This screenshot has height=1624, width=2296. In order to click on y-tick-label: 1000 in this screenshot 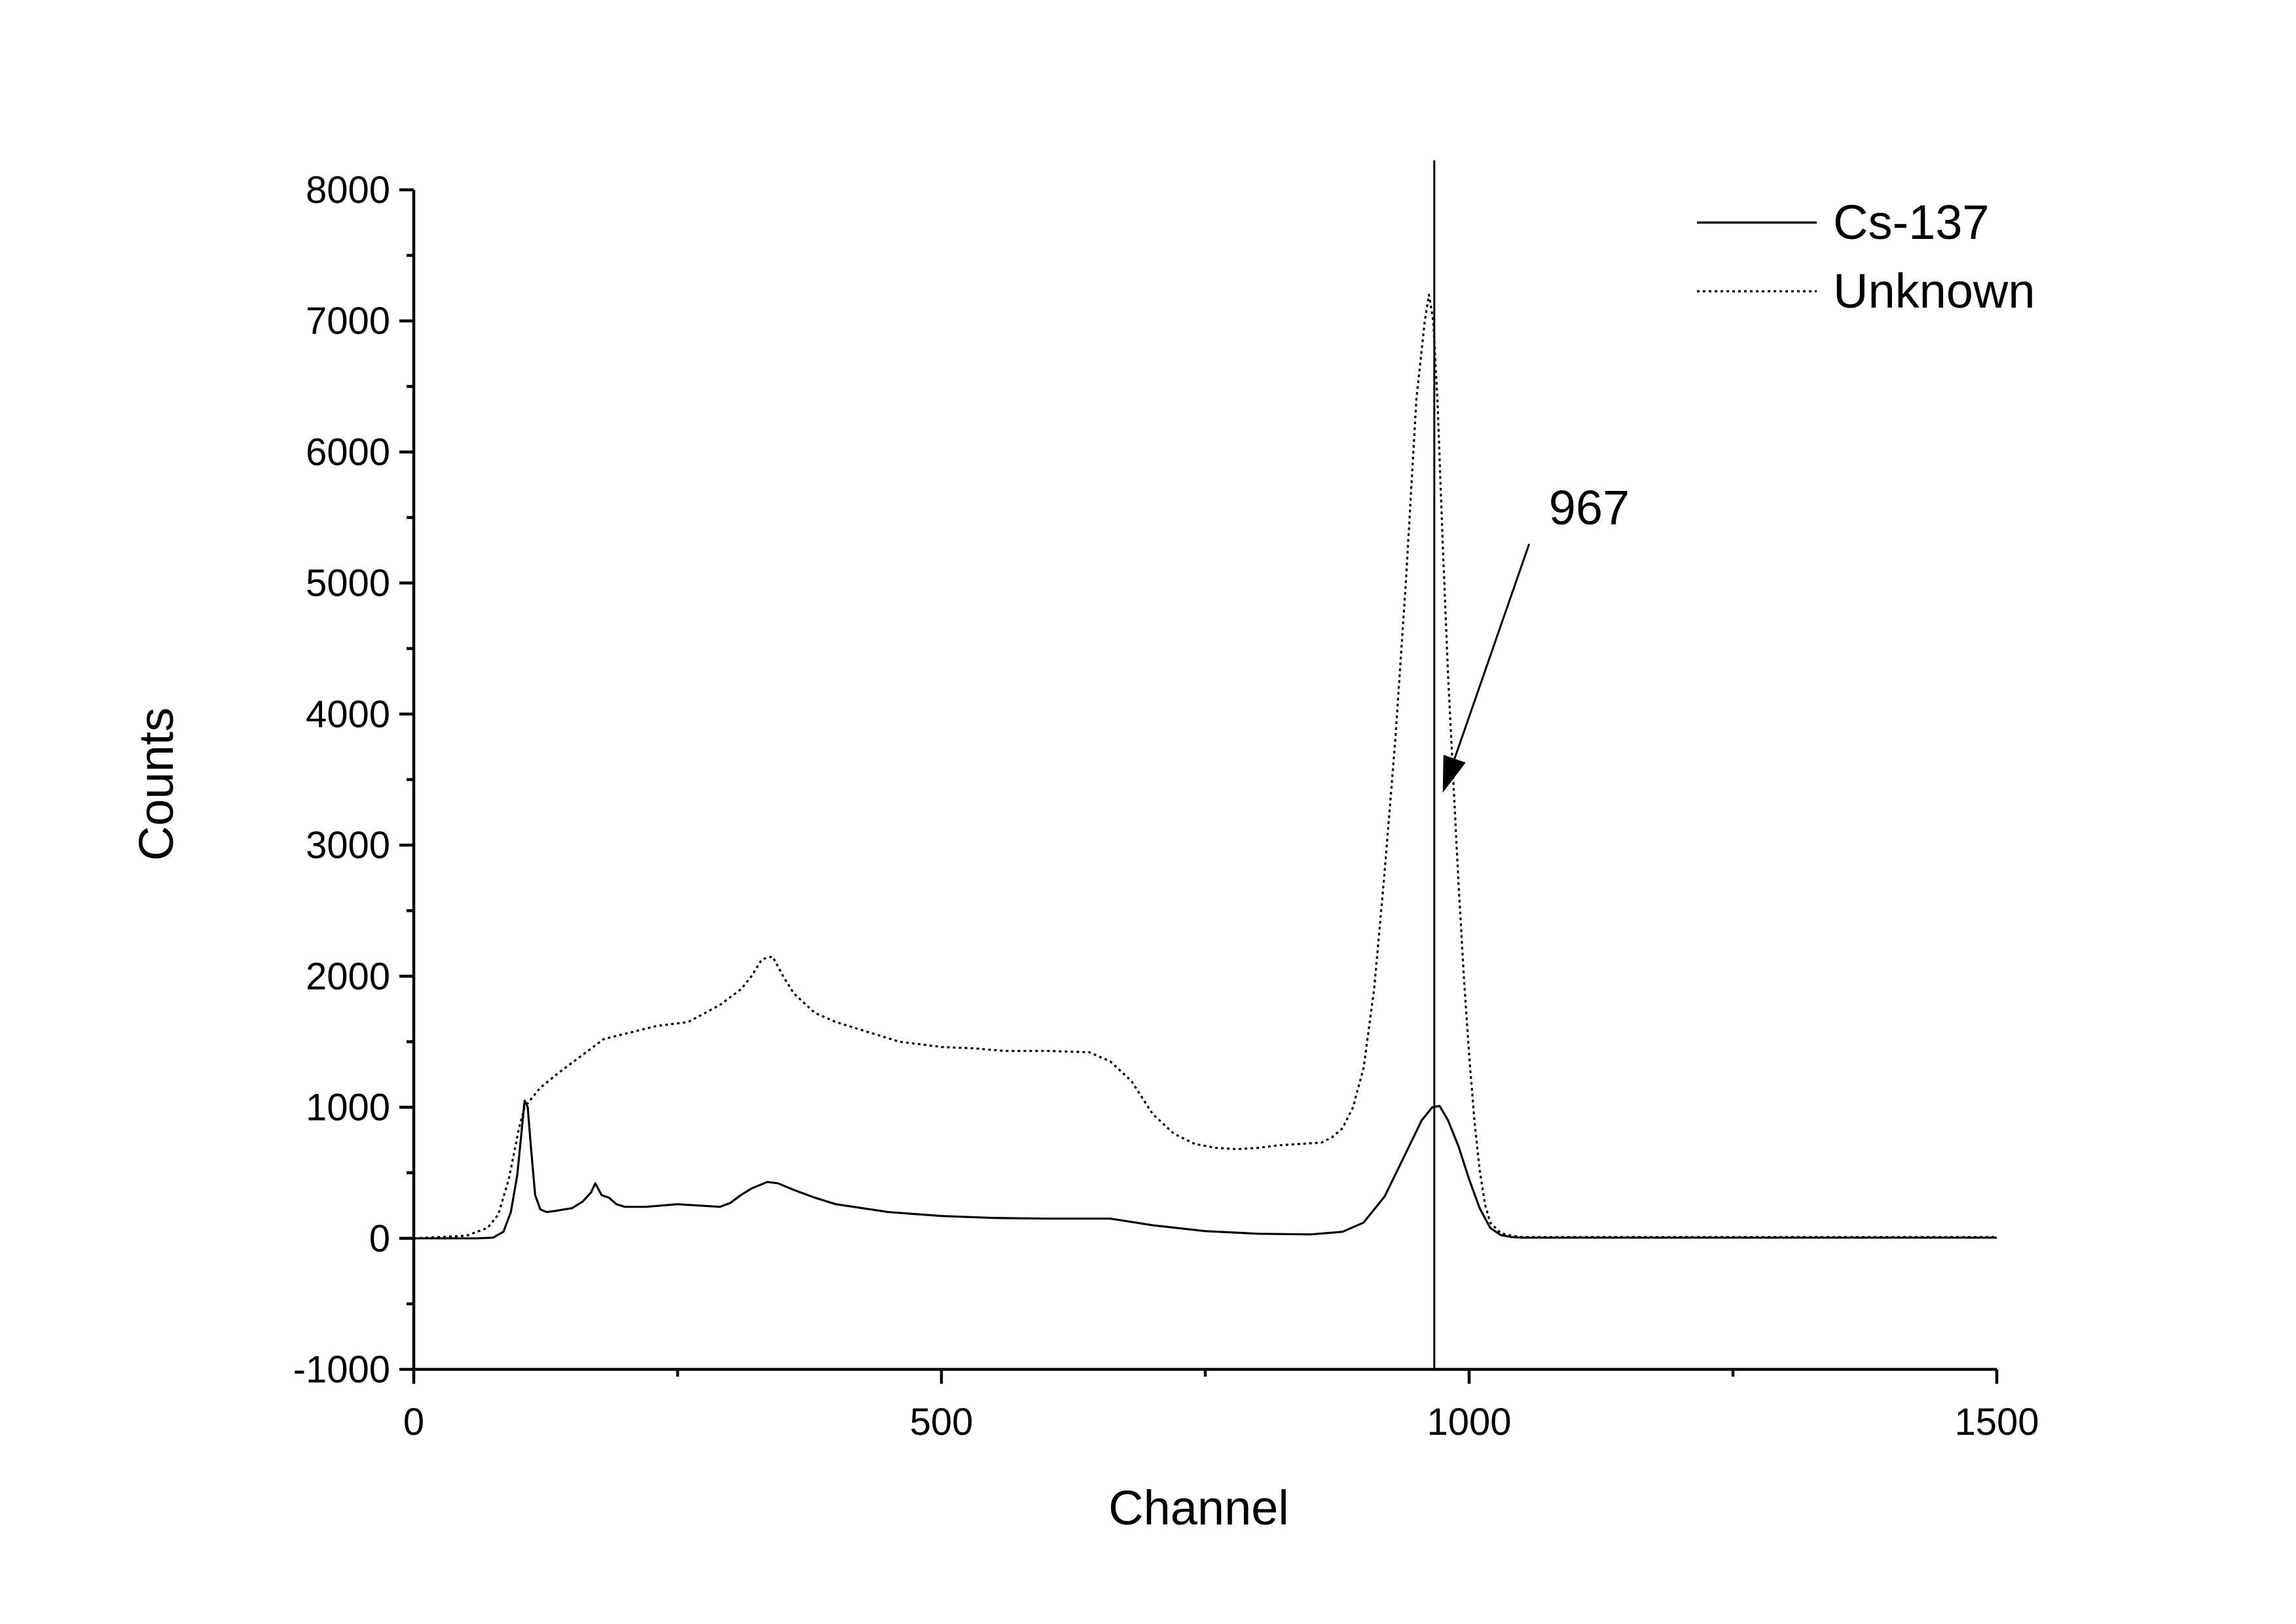, I will do `click(348, 1108)`.